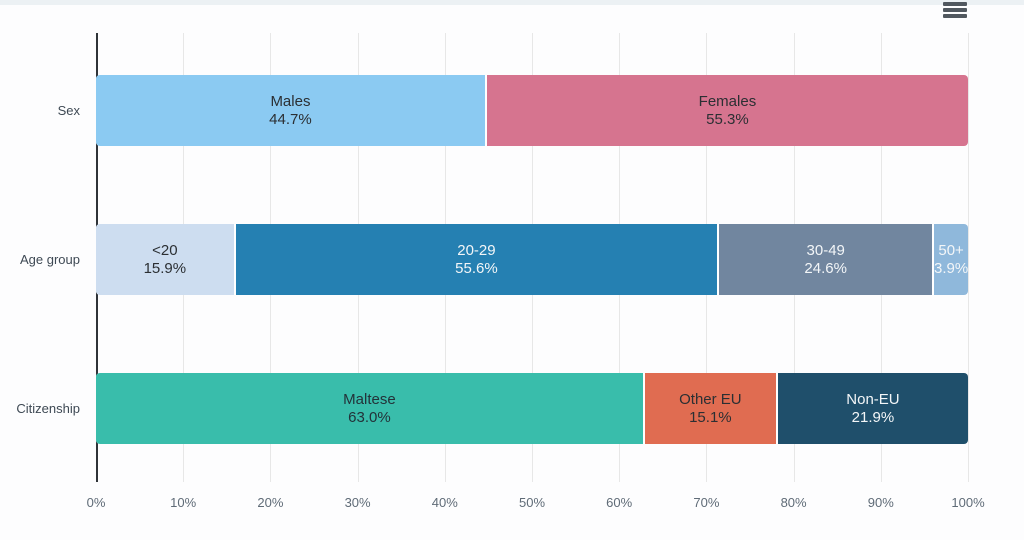  Describe the element at coordinates (476, 268) in the screenshot. I see `segment-value: 55.6%` at that location.